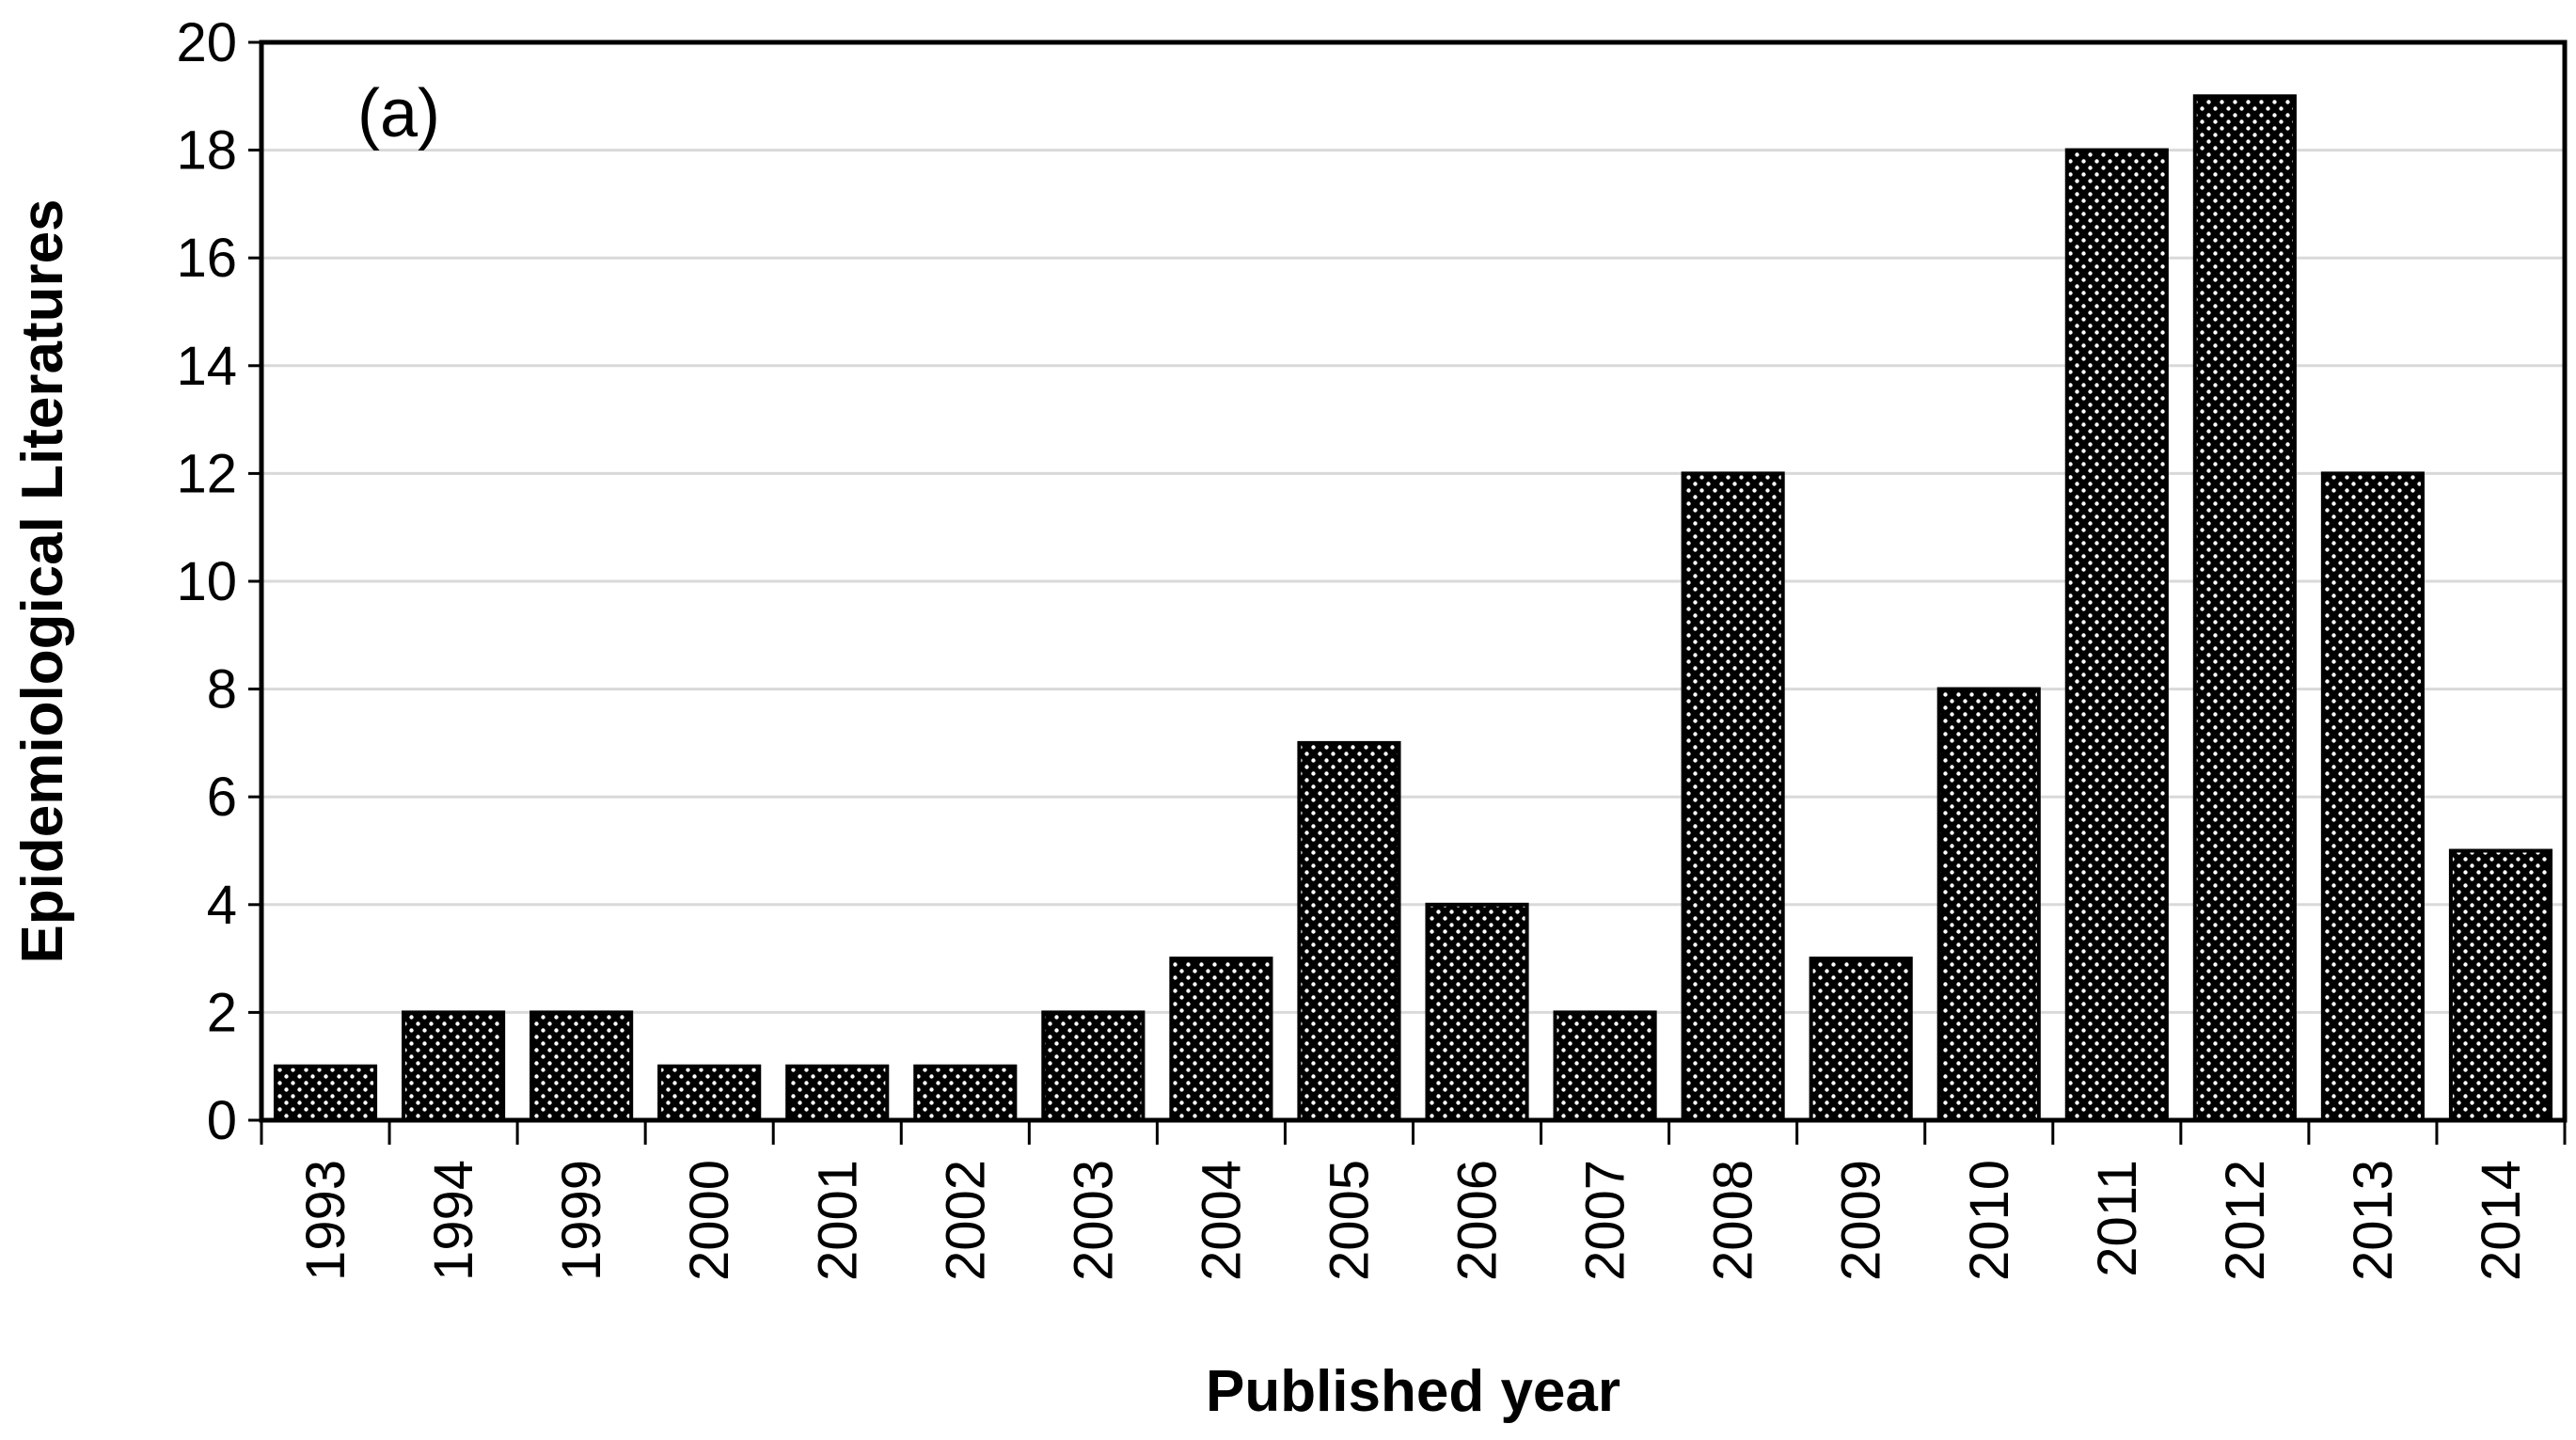 This screenshot has width=2576, height=1440. Describe the element at coordinates (2117, 1219) in the screenshot. I see `x-tick-label: 2011` at that location.